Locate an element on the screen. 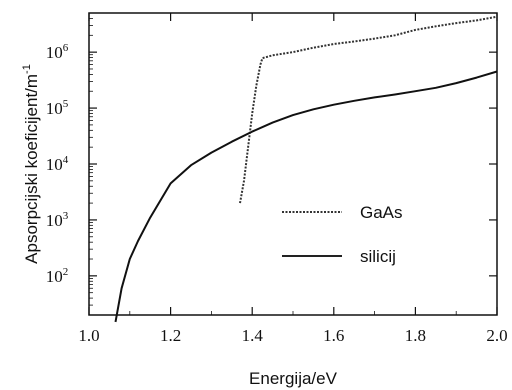 Image resolution: width=512 pixels, height=390 pixels. y-axis-title-main: Apsorpcijski koeficijent/m is located at coordinates (31, 169).